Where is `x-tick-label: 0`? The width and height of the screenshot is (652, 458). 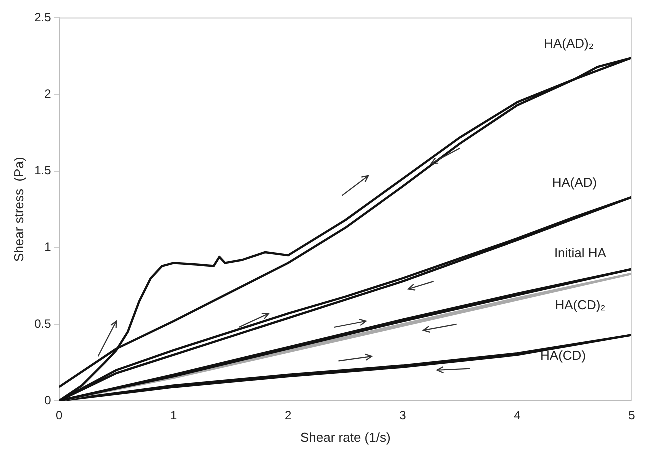 x-tick-label: 0 is located at coordinates (59, 415).